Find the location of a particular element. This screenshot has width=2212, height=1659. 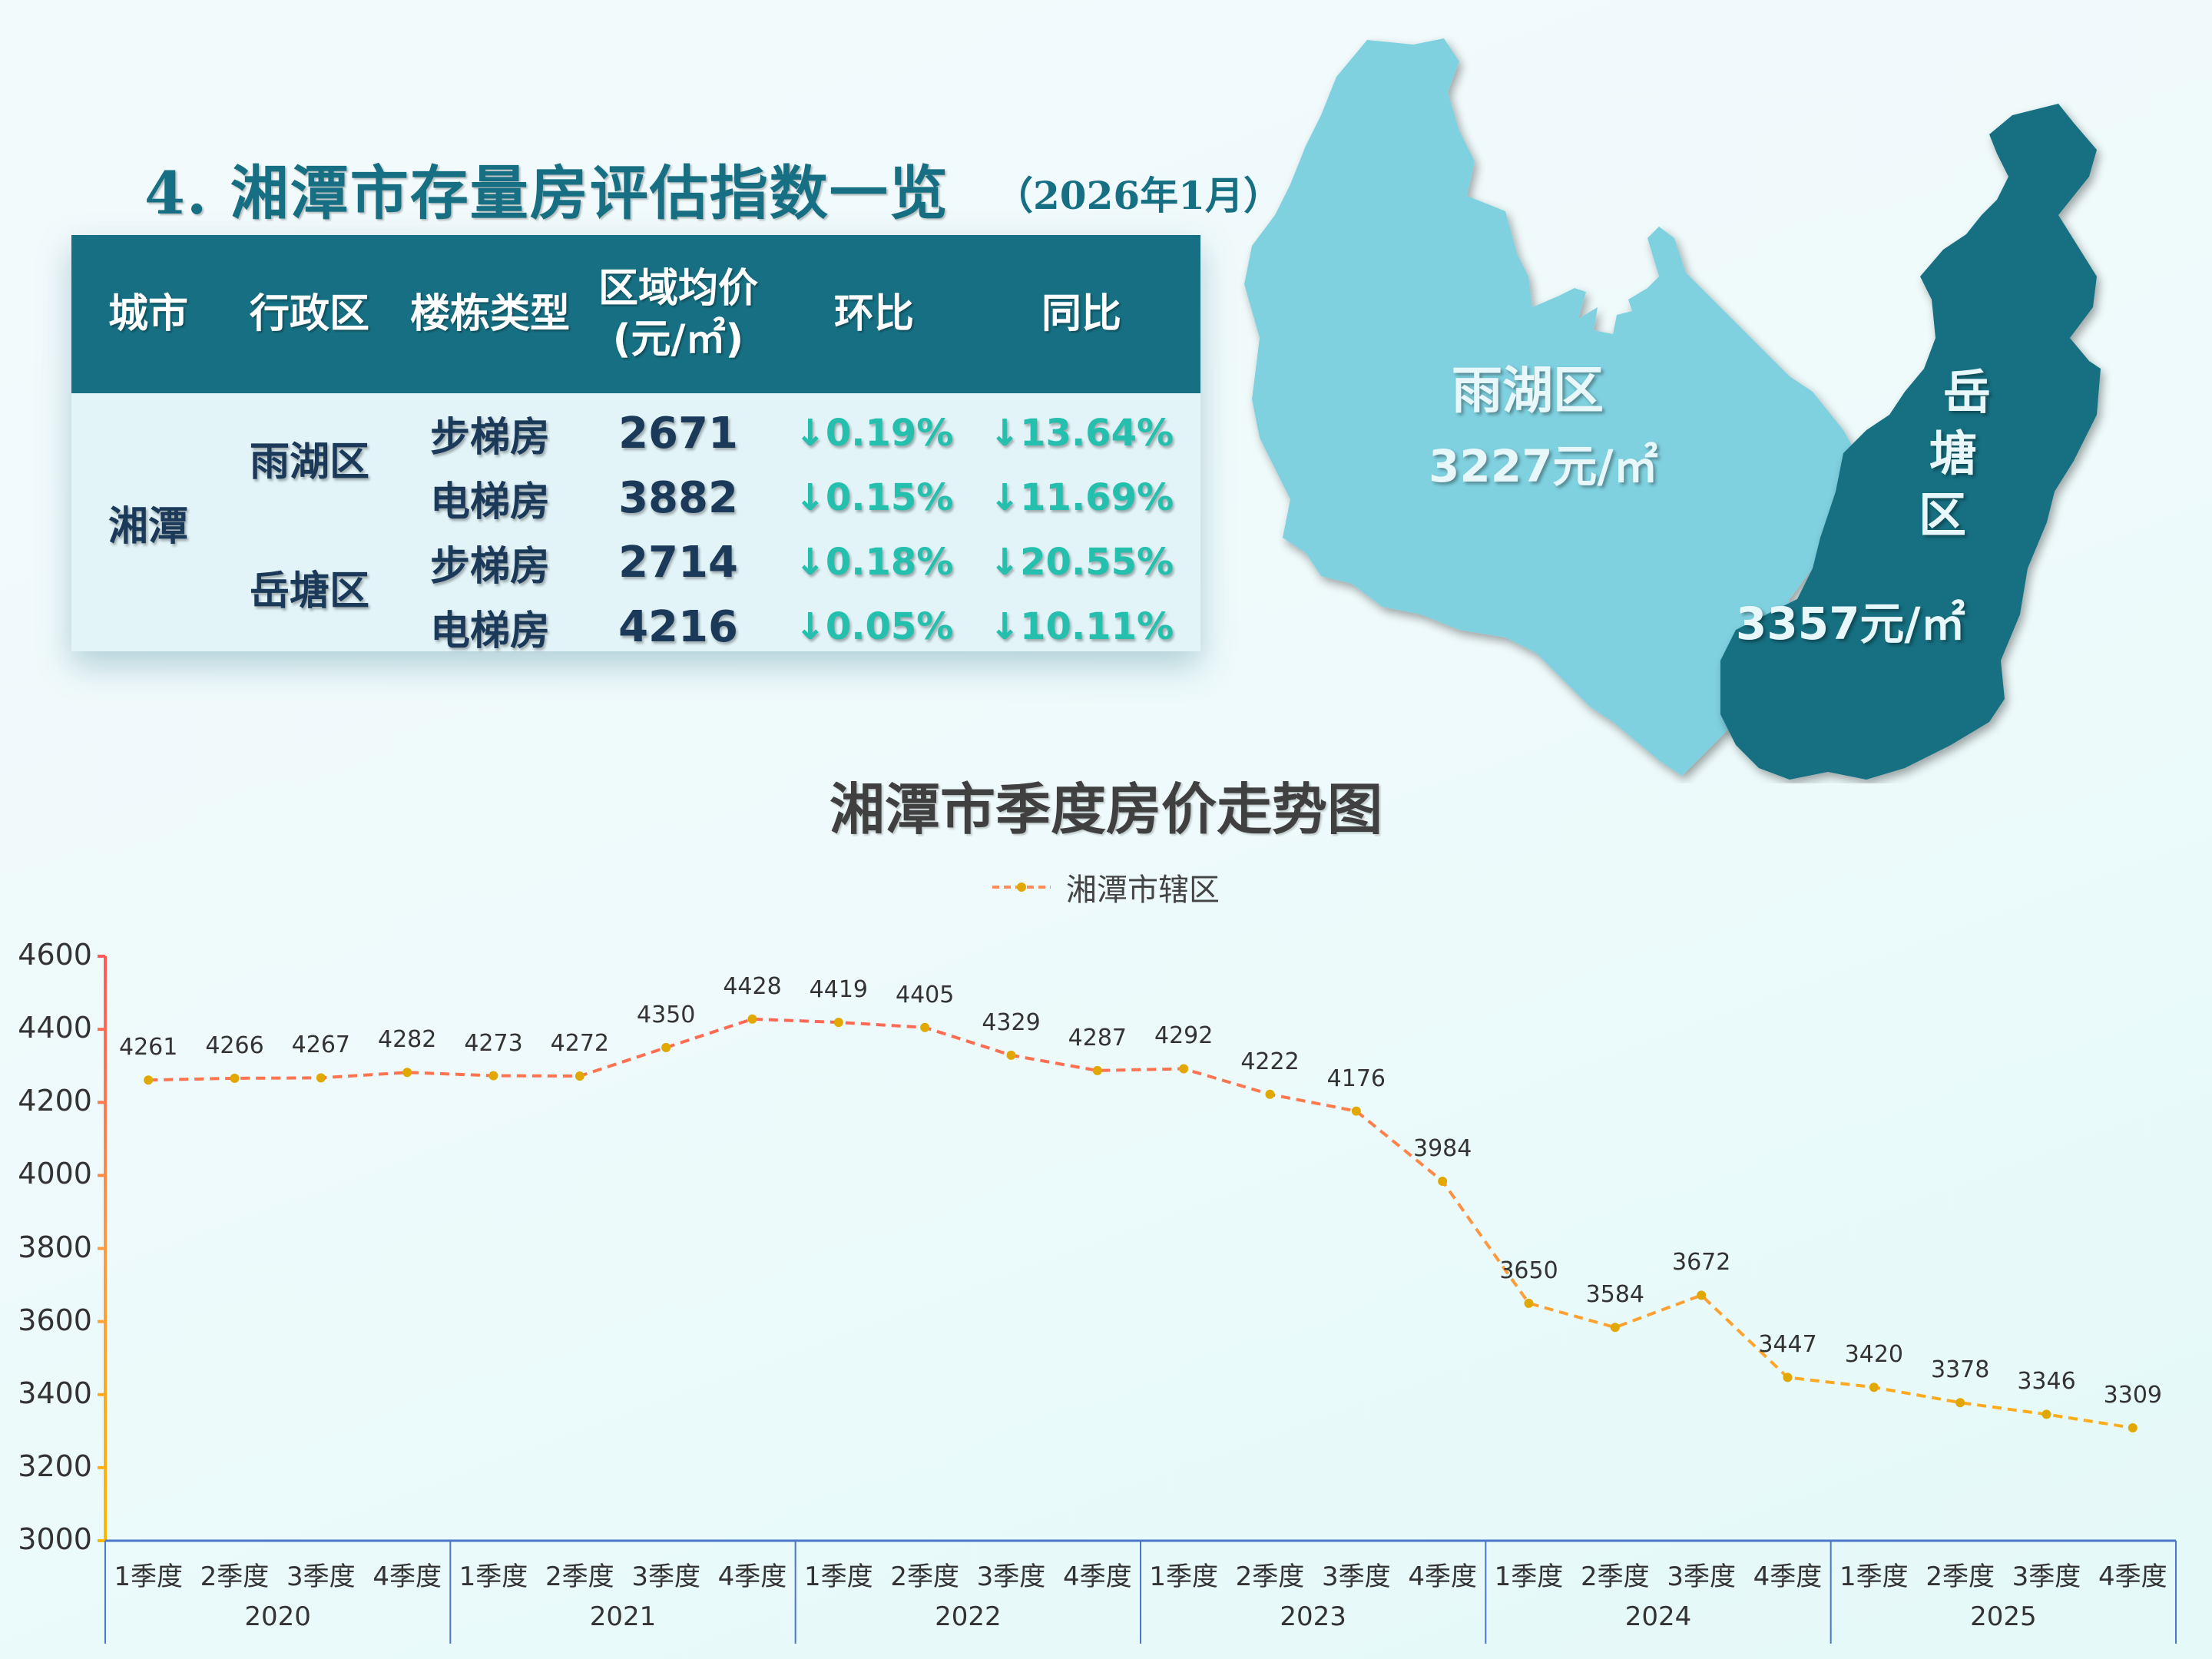

chart-title: 湘潭市季度房价走势图 is located at coordinates (1105, 810).